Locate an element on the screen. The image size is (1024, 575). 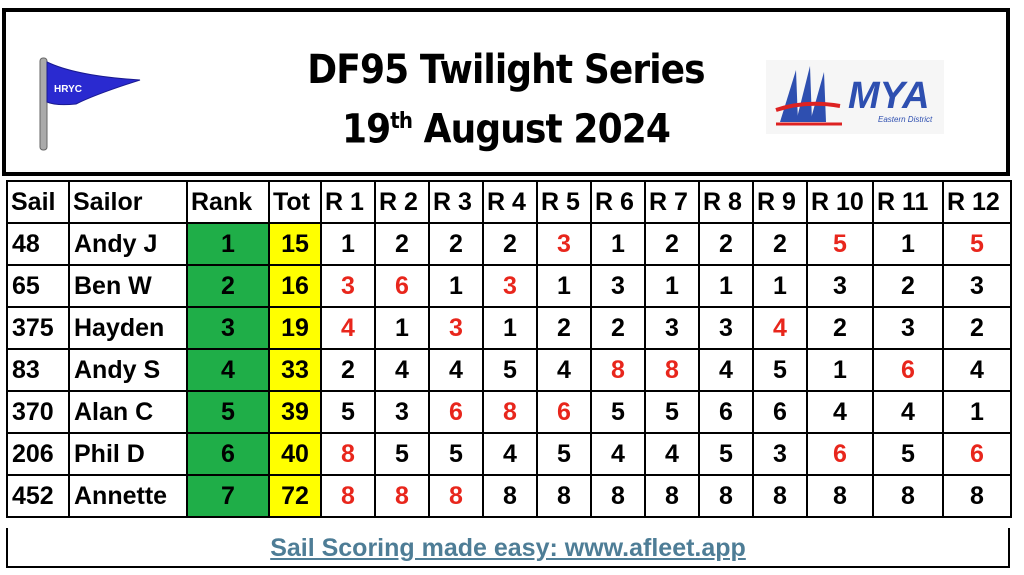
total-cell: 16 is located at coordinates (295, 286).